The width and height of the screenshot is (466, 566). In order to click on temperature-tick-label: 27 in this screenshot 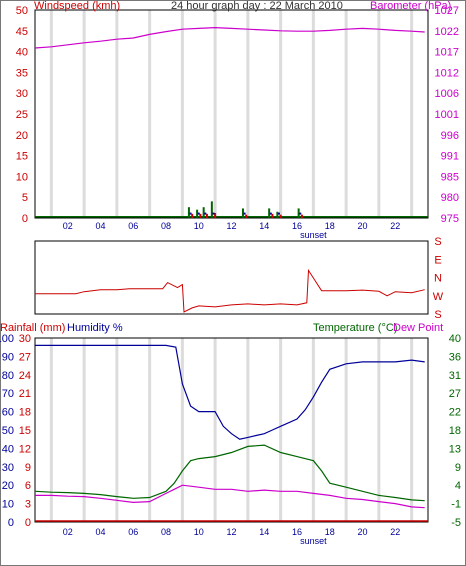, I will do `click(455, 394)`.